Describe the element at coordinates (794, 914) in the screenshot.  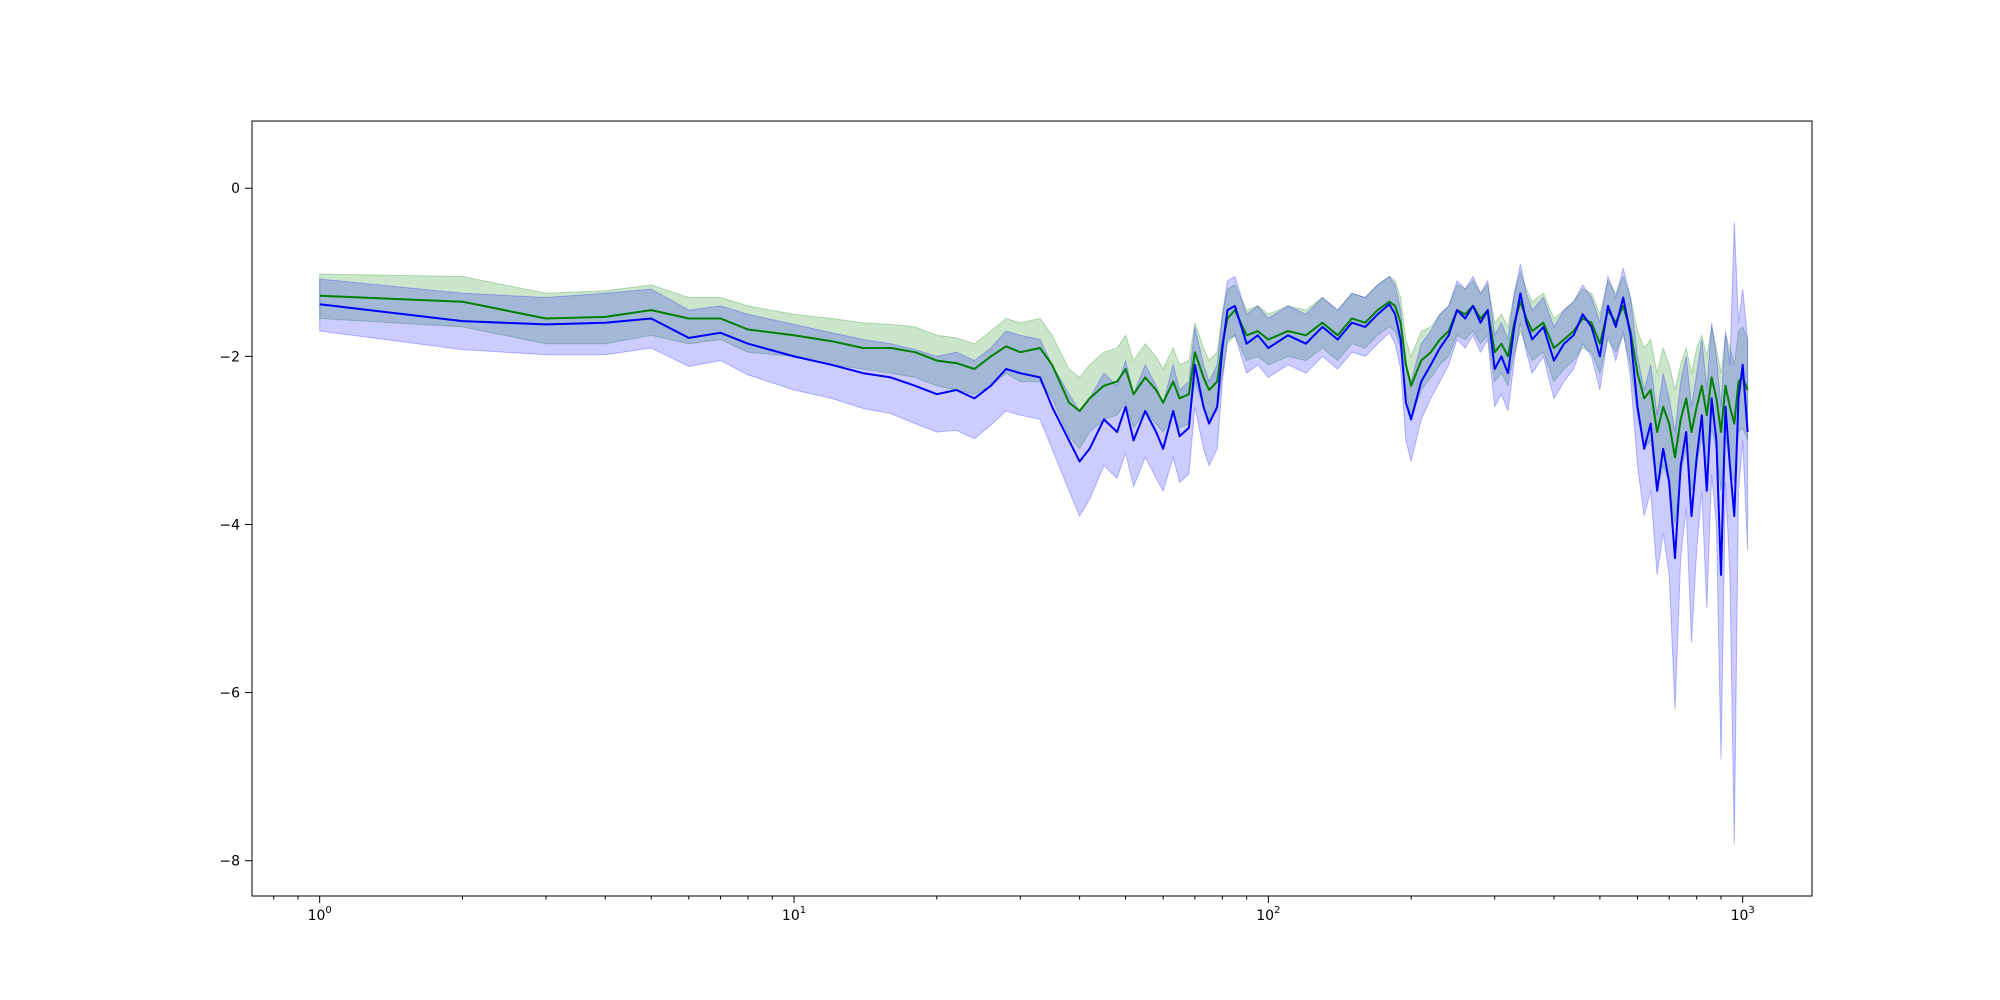
I see `x-tick-label: 10¹` at that location.